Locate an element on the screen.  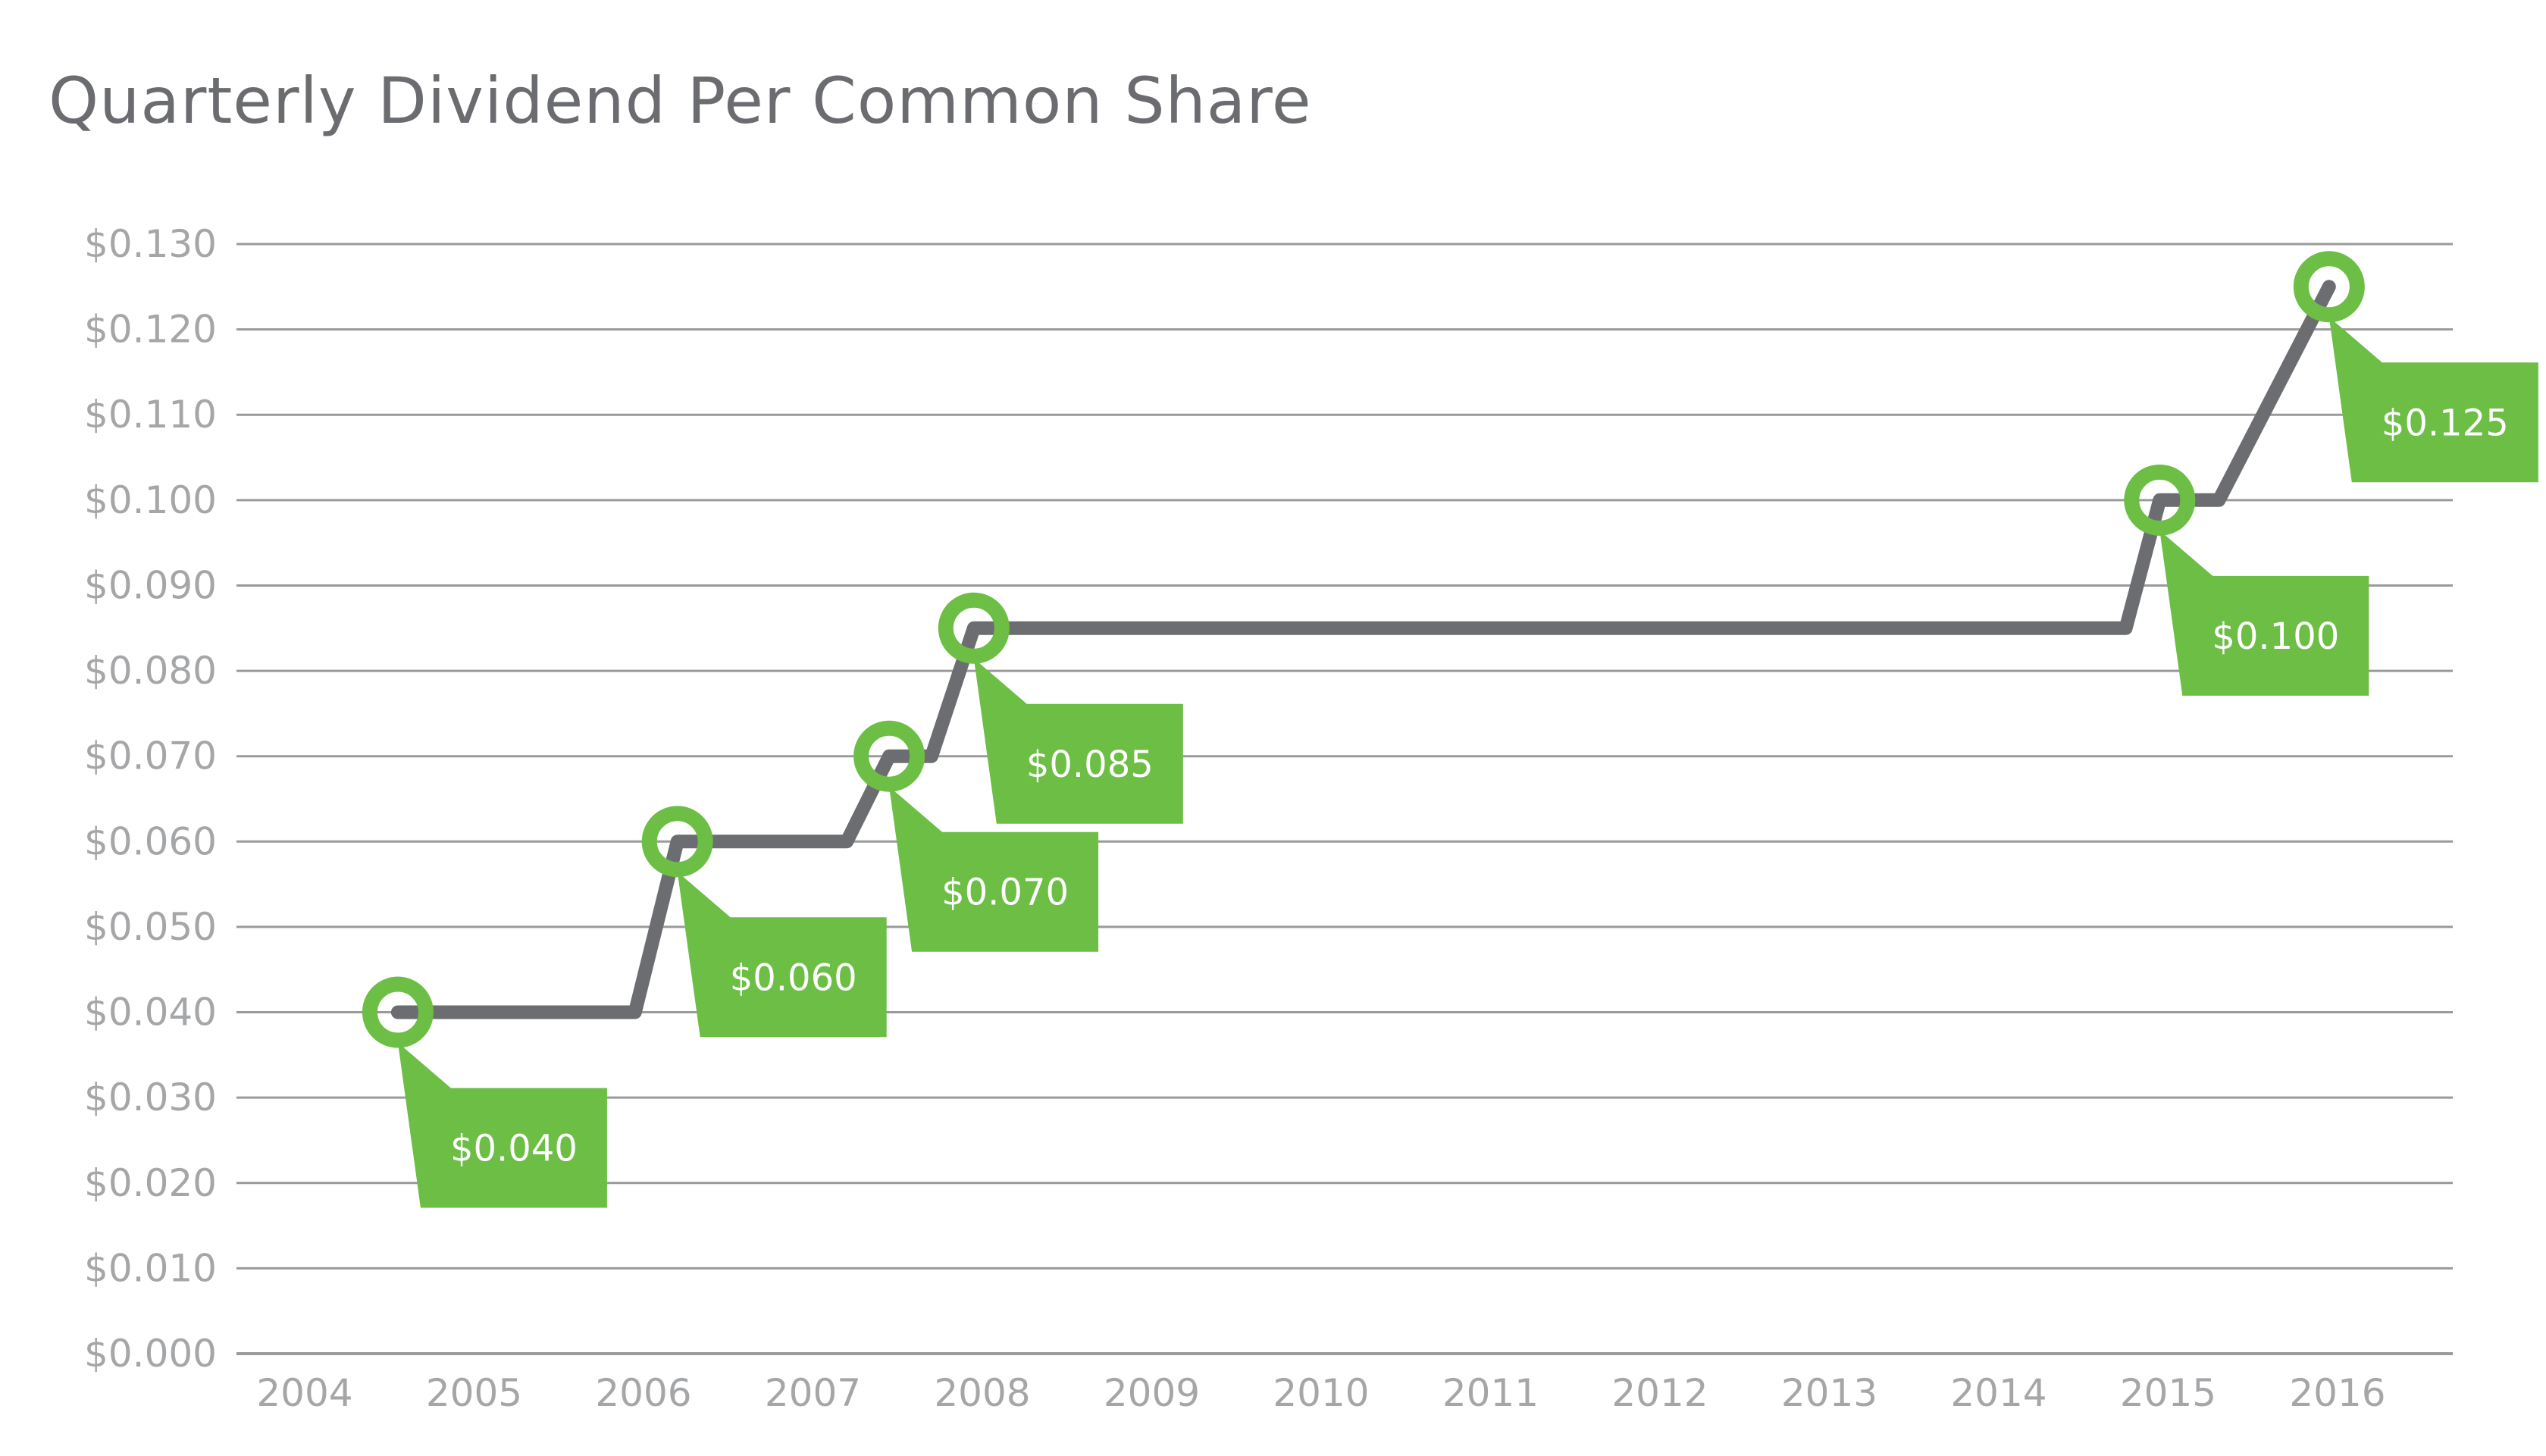
x-tick-label: 2014 is located at coordinates (1999, 1393).